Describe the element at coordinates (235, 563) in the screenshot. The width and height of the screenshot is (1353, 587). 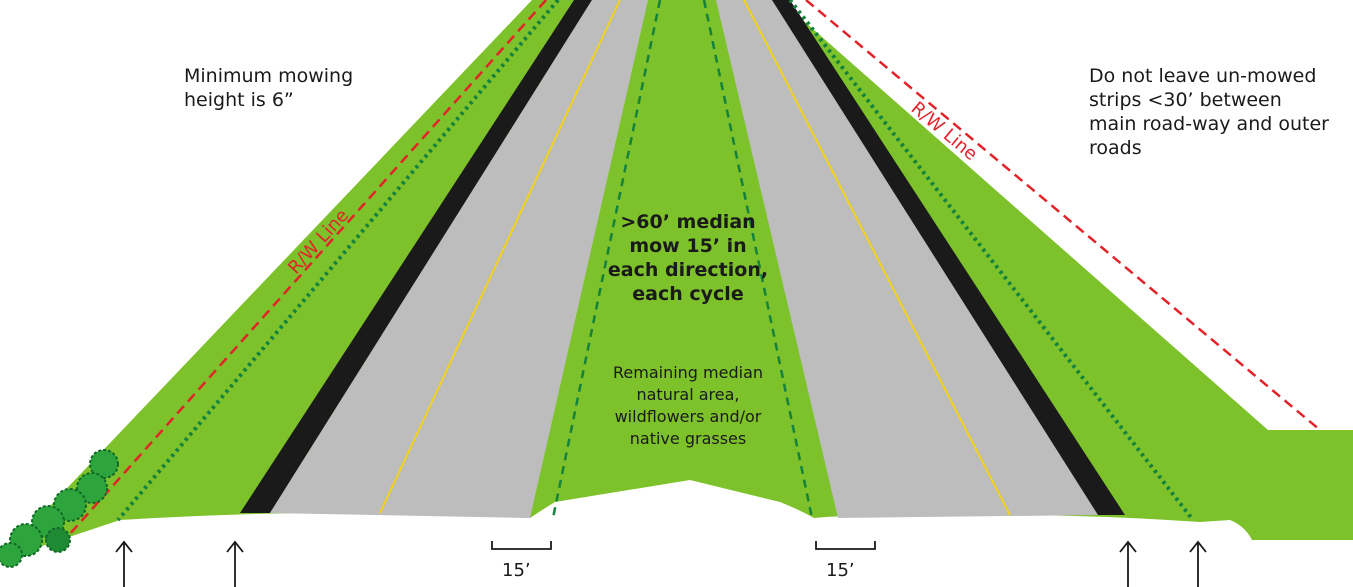
I see `arrow-left-pavement` at that location.